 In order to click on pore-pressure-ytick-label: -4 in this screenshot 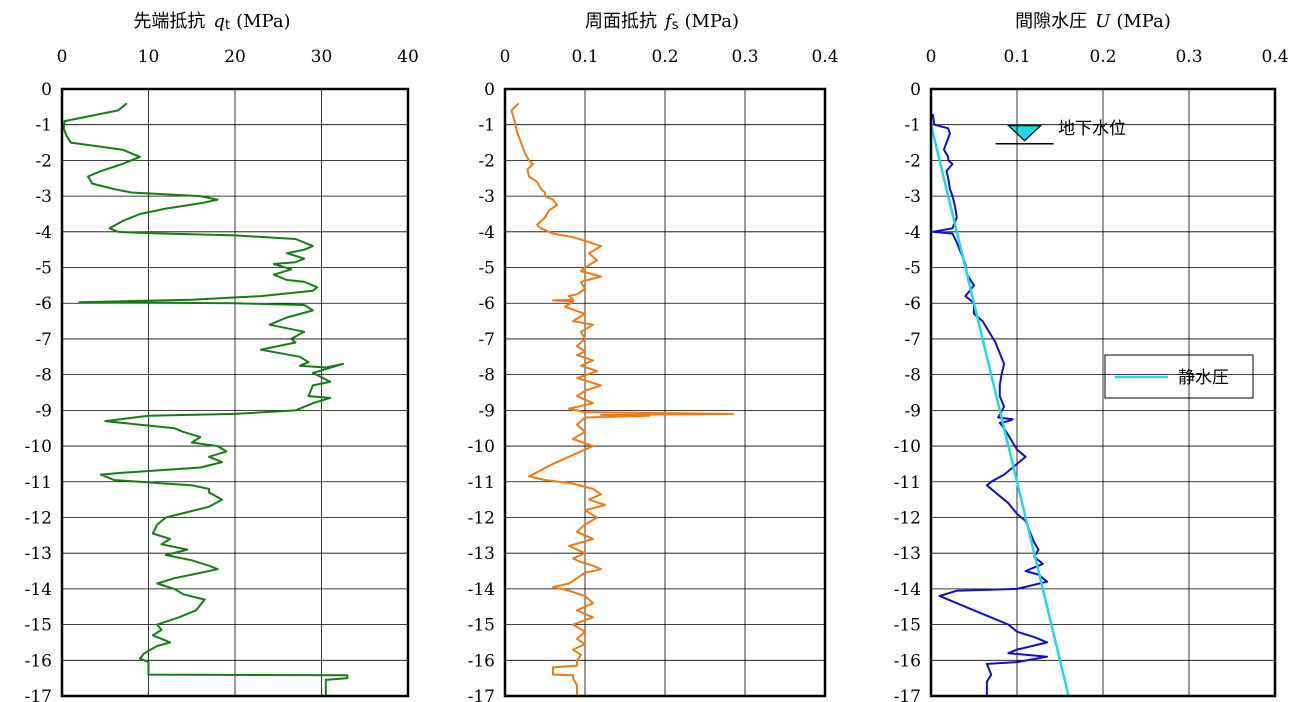, I will do `click(912, 233)`.